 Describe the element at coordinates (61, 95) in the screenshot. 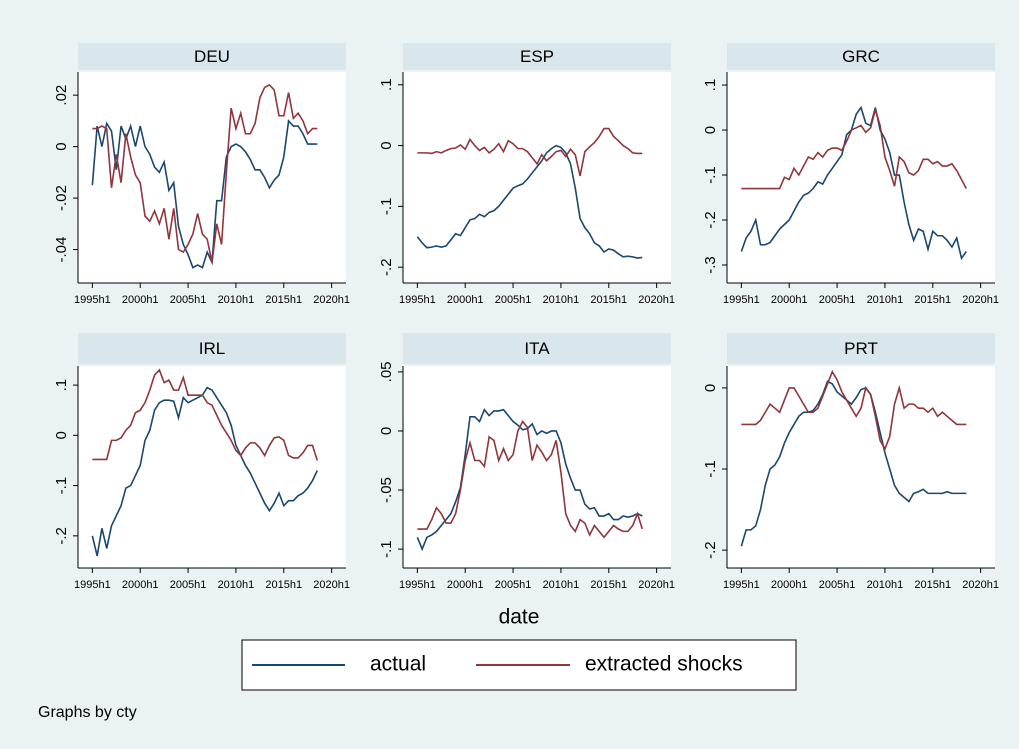

I see `y-tick-label: .02` at that location.